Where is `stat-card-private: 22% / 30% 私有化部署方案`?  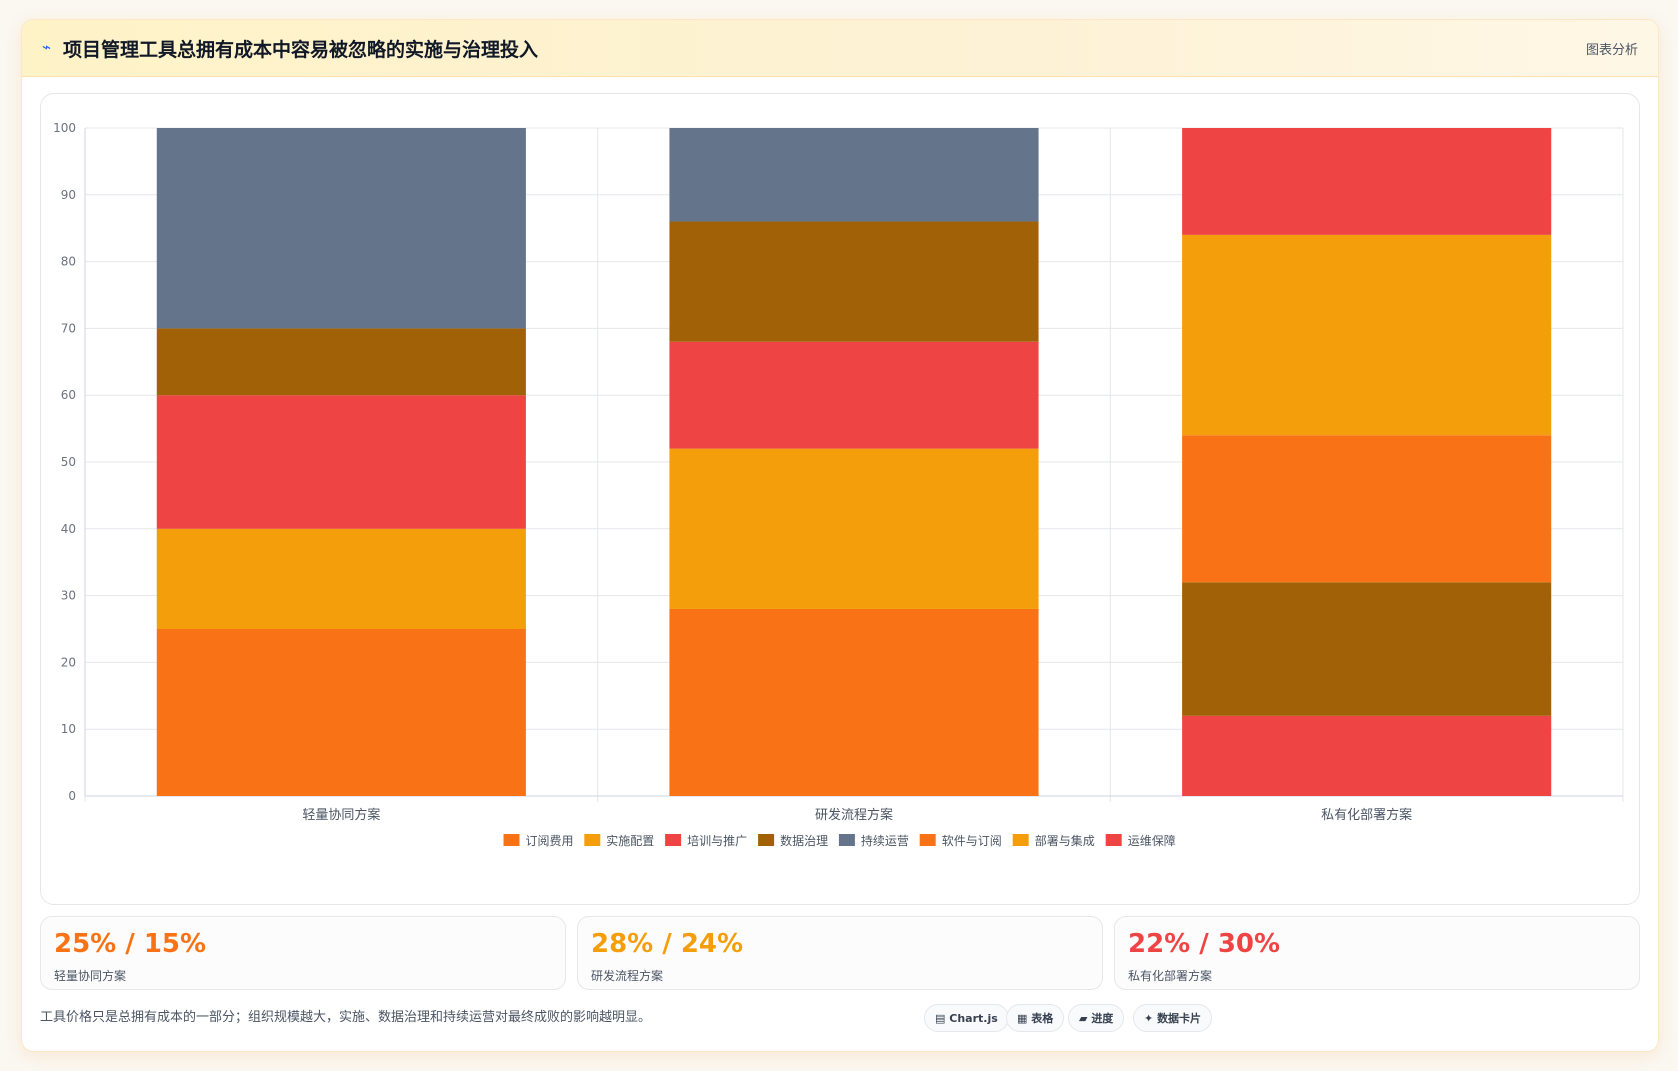 stat-card-private: 22% / 30% 私有化部署方案 is located at coordinates (1377, 953).